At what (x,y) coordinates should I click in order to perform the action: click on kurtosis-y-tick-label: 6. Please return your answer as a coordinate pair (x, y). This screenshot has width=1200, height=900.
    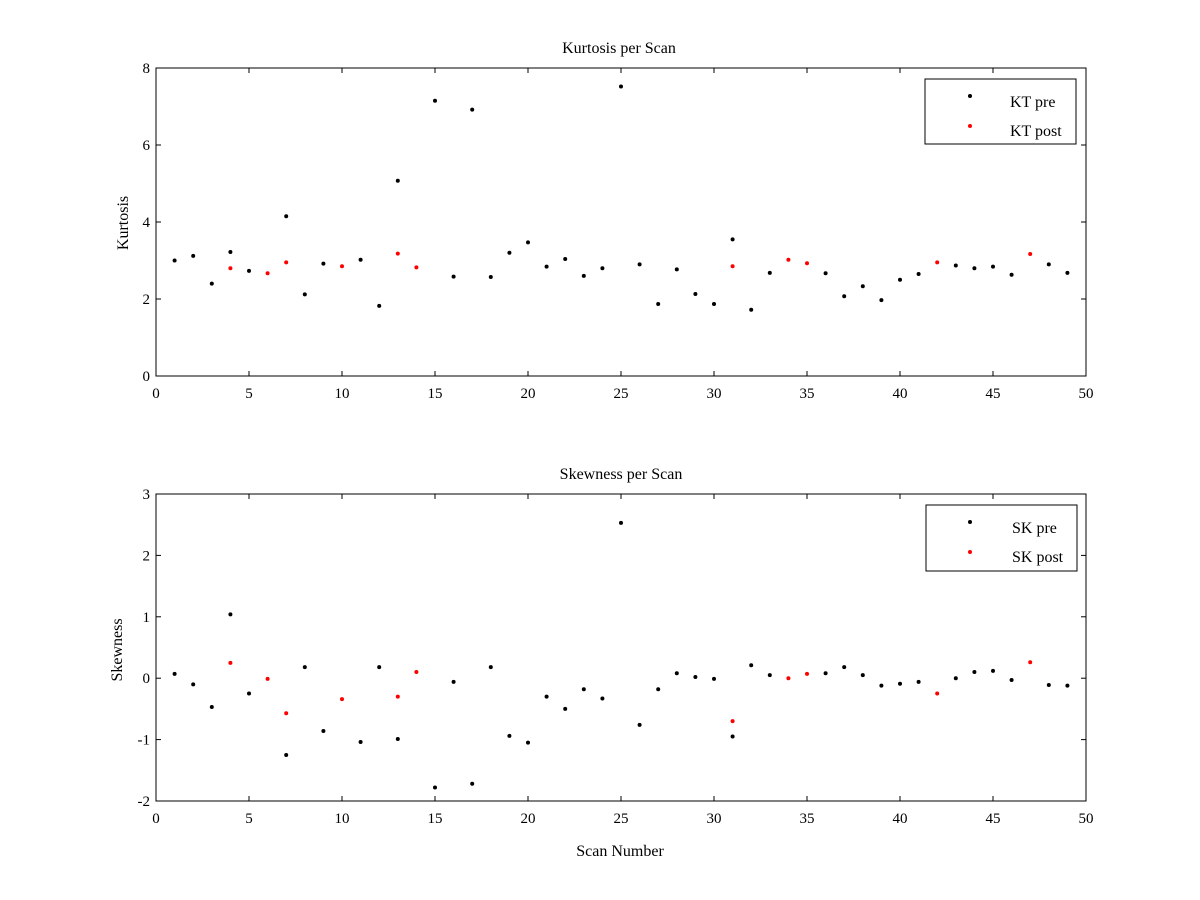
    Looking at the image, I should click on (147, 146).